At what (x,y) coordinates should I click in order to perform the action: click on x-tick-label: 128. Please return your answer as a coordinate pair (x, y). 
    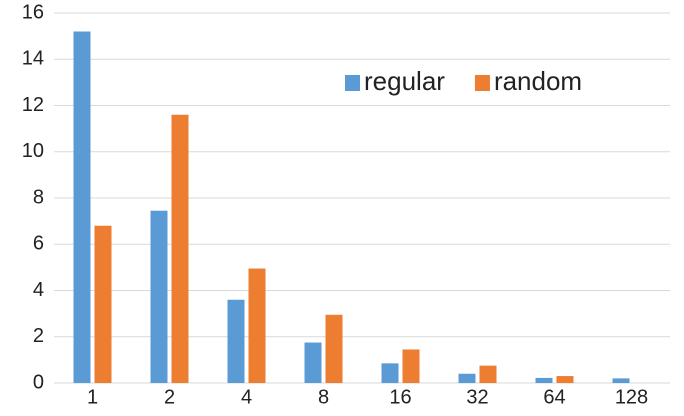
    Looking at the image, I should click on (631, 397).